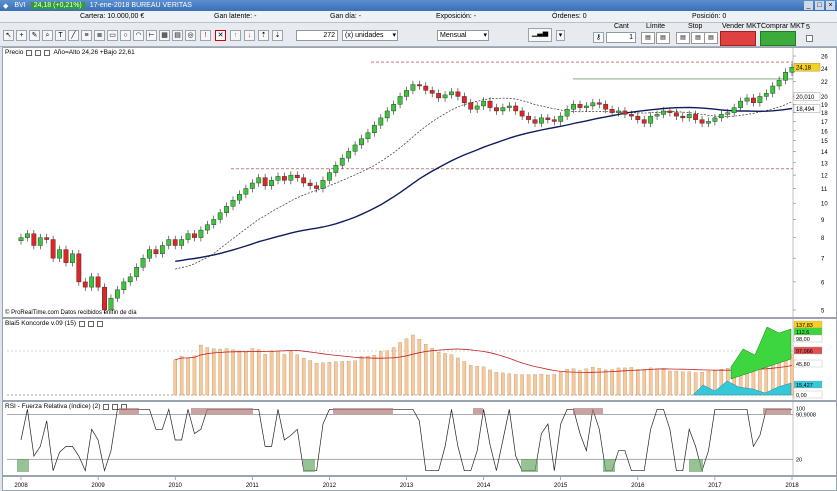  What do you see at coordinates (53, 406) in the screenshot?
I see `rsi-panel-title: RSI - Fuerza Relativa (índice) (2)` at bounding box center [53, 406].